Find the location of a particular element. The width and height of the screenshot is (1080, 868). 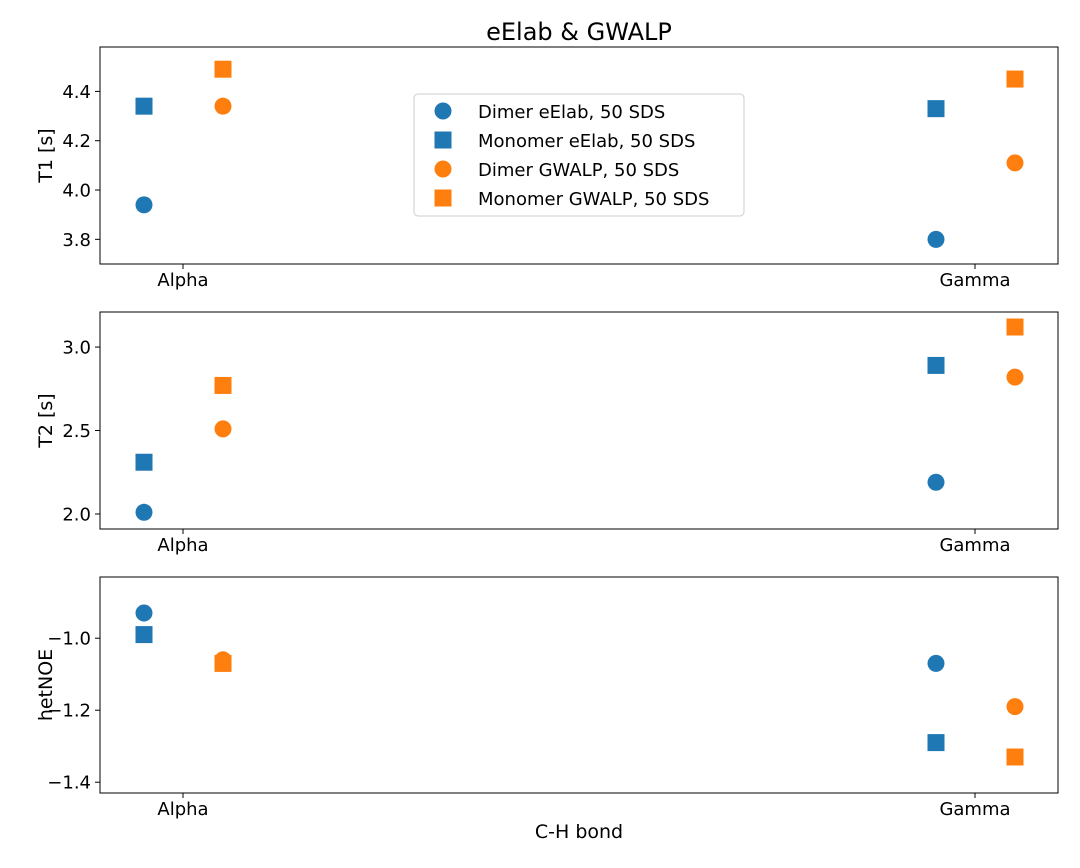

y-tick-label: −1.0 is located at coordinates (69, 639).